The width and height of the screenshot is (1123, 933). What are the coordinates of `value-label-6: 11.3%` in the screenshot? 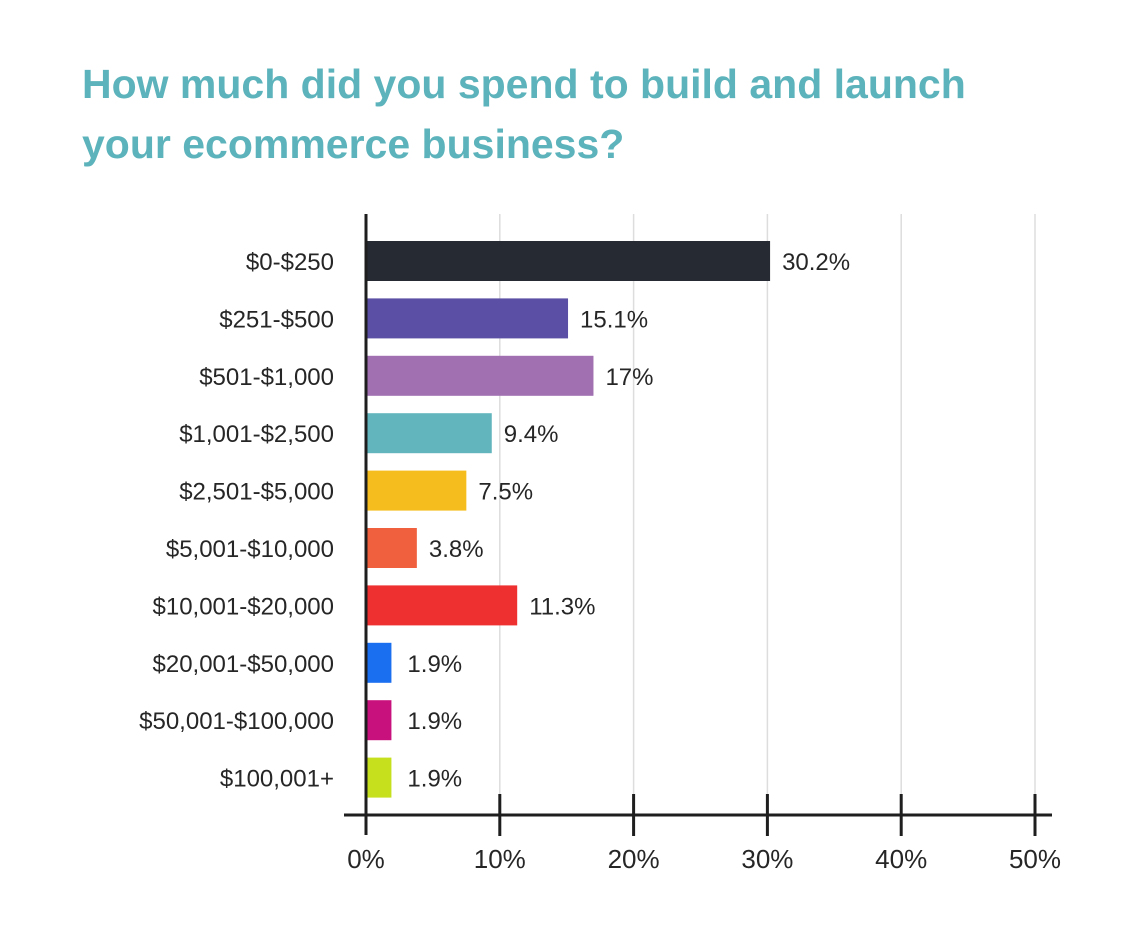 It's located at (562, 606).